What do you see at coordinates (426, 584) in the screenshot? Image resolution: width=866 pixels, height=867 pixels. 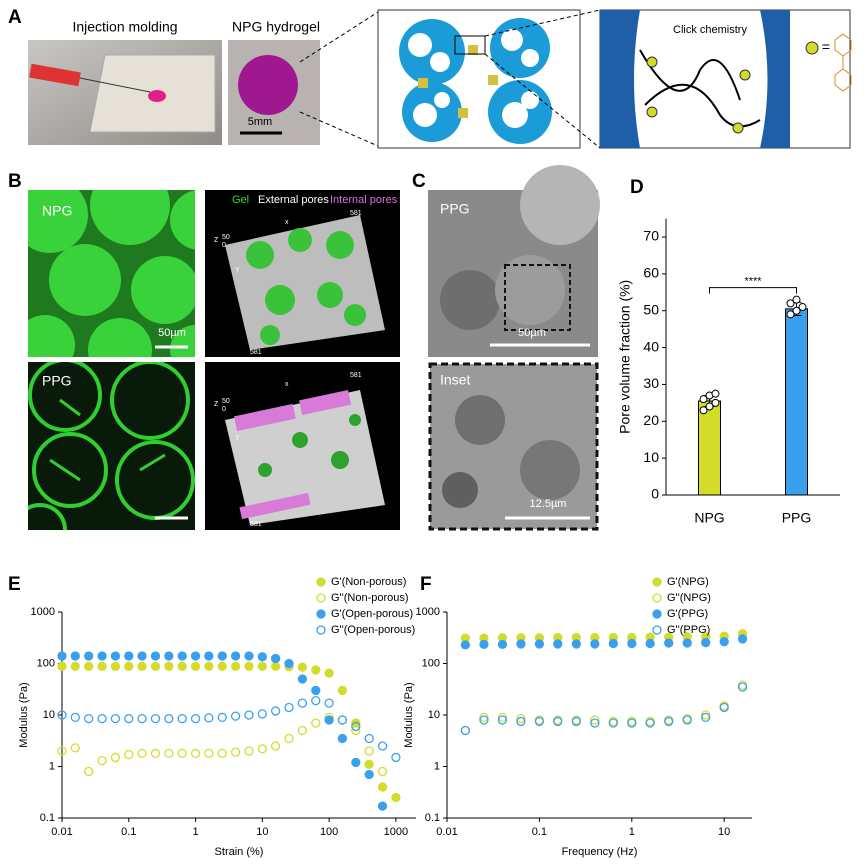 I see `panel-letter: F` at bounding box center [426, 584].